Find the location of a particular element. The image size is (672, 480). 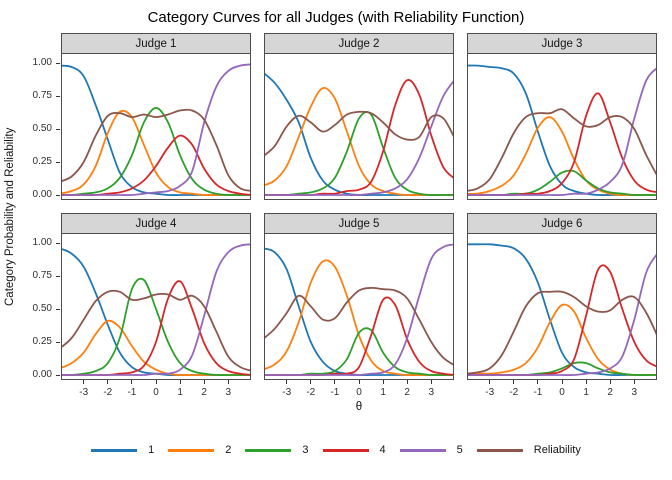

legend: 1 2 3 4 5 Reliability is located at coordinates (336, 450).